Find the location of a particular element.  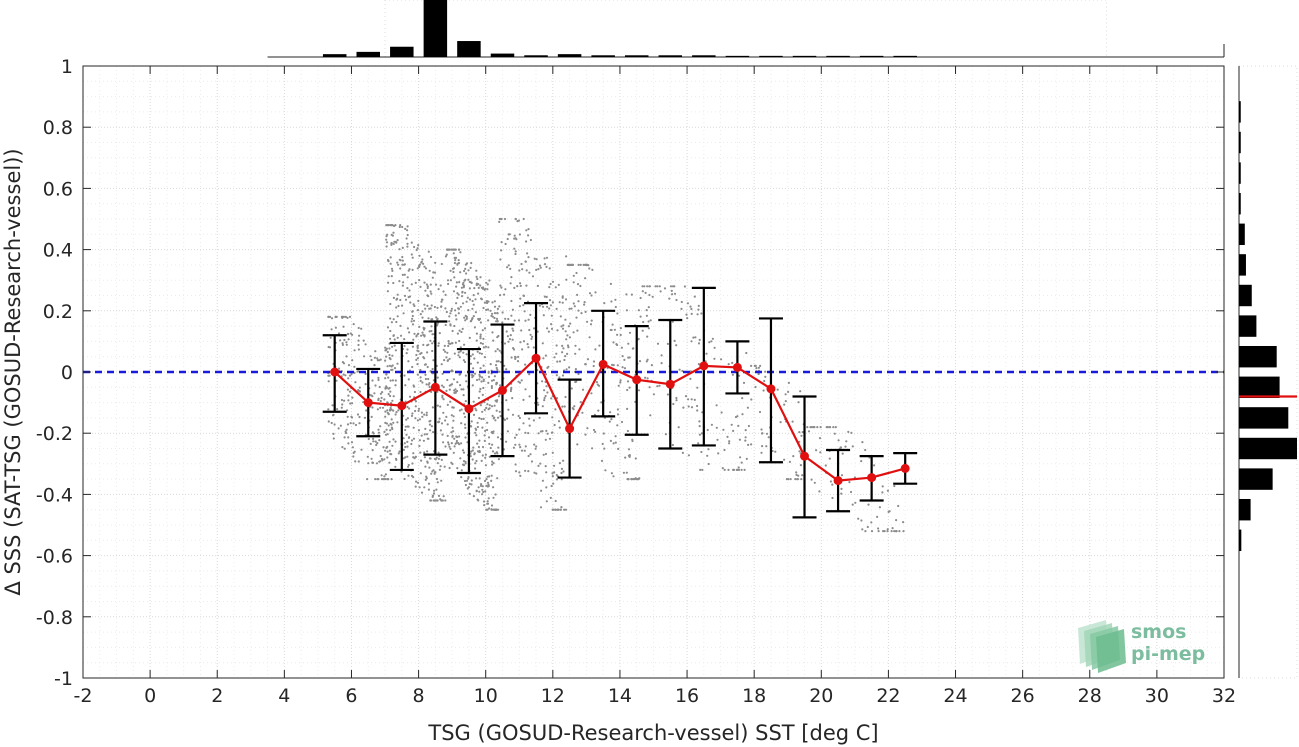

right-histogram-grid is located at coordinates (1268, 372).